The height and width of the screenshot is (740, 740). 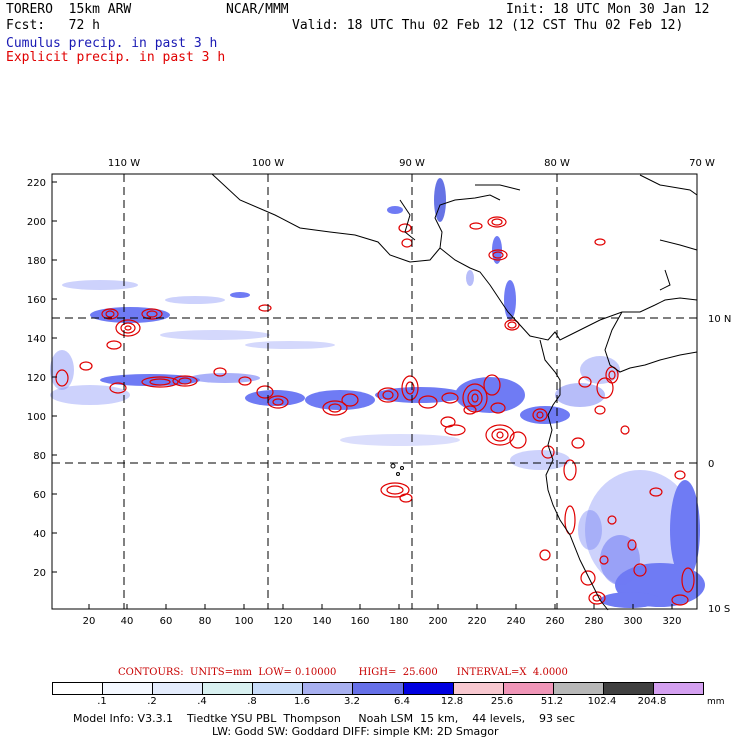 What do you see at coordinates (282, 621) in the screenshot?
I see `x-tick-label: 120` at bounding box center [282, 621].